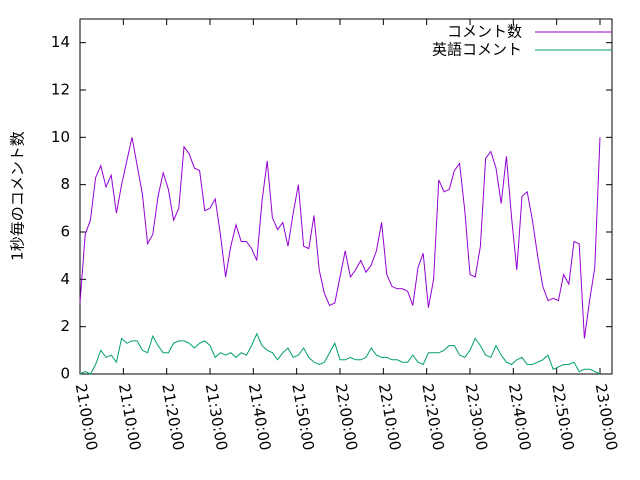 This screenshot has height=480, width=640. What do you see at coordinates (259, 416) in the screenshot?
I see `x-tick-label: 21:40:00` at bounding box center [259, 416].